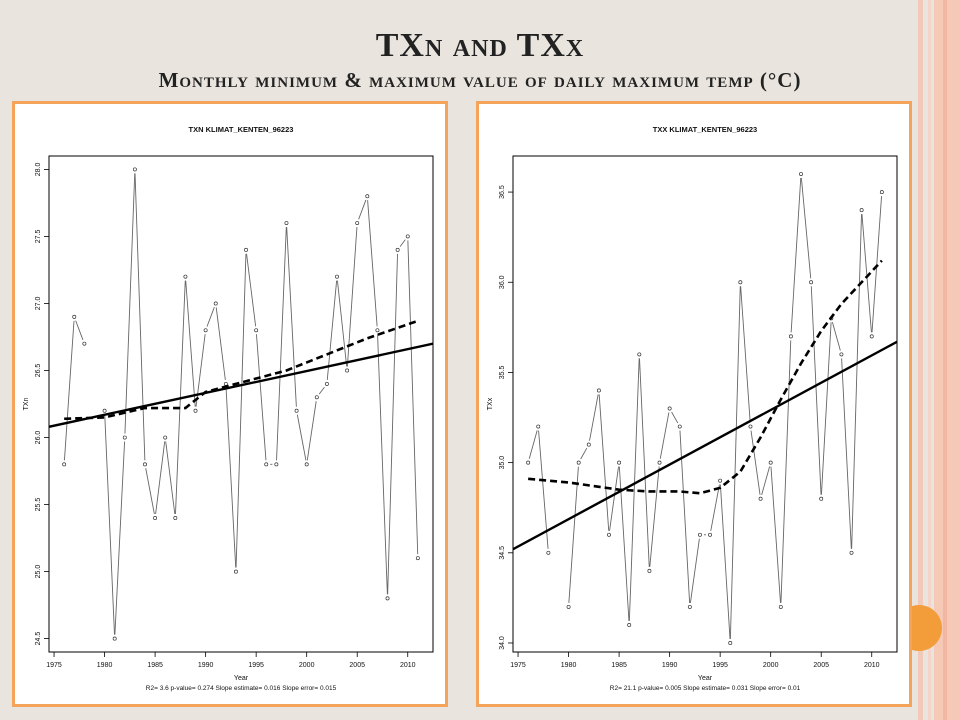  Describe the element at coordinates (518, 665) in the screenshot. I see `x-tick-label: 1975` at that location.